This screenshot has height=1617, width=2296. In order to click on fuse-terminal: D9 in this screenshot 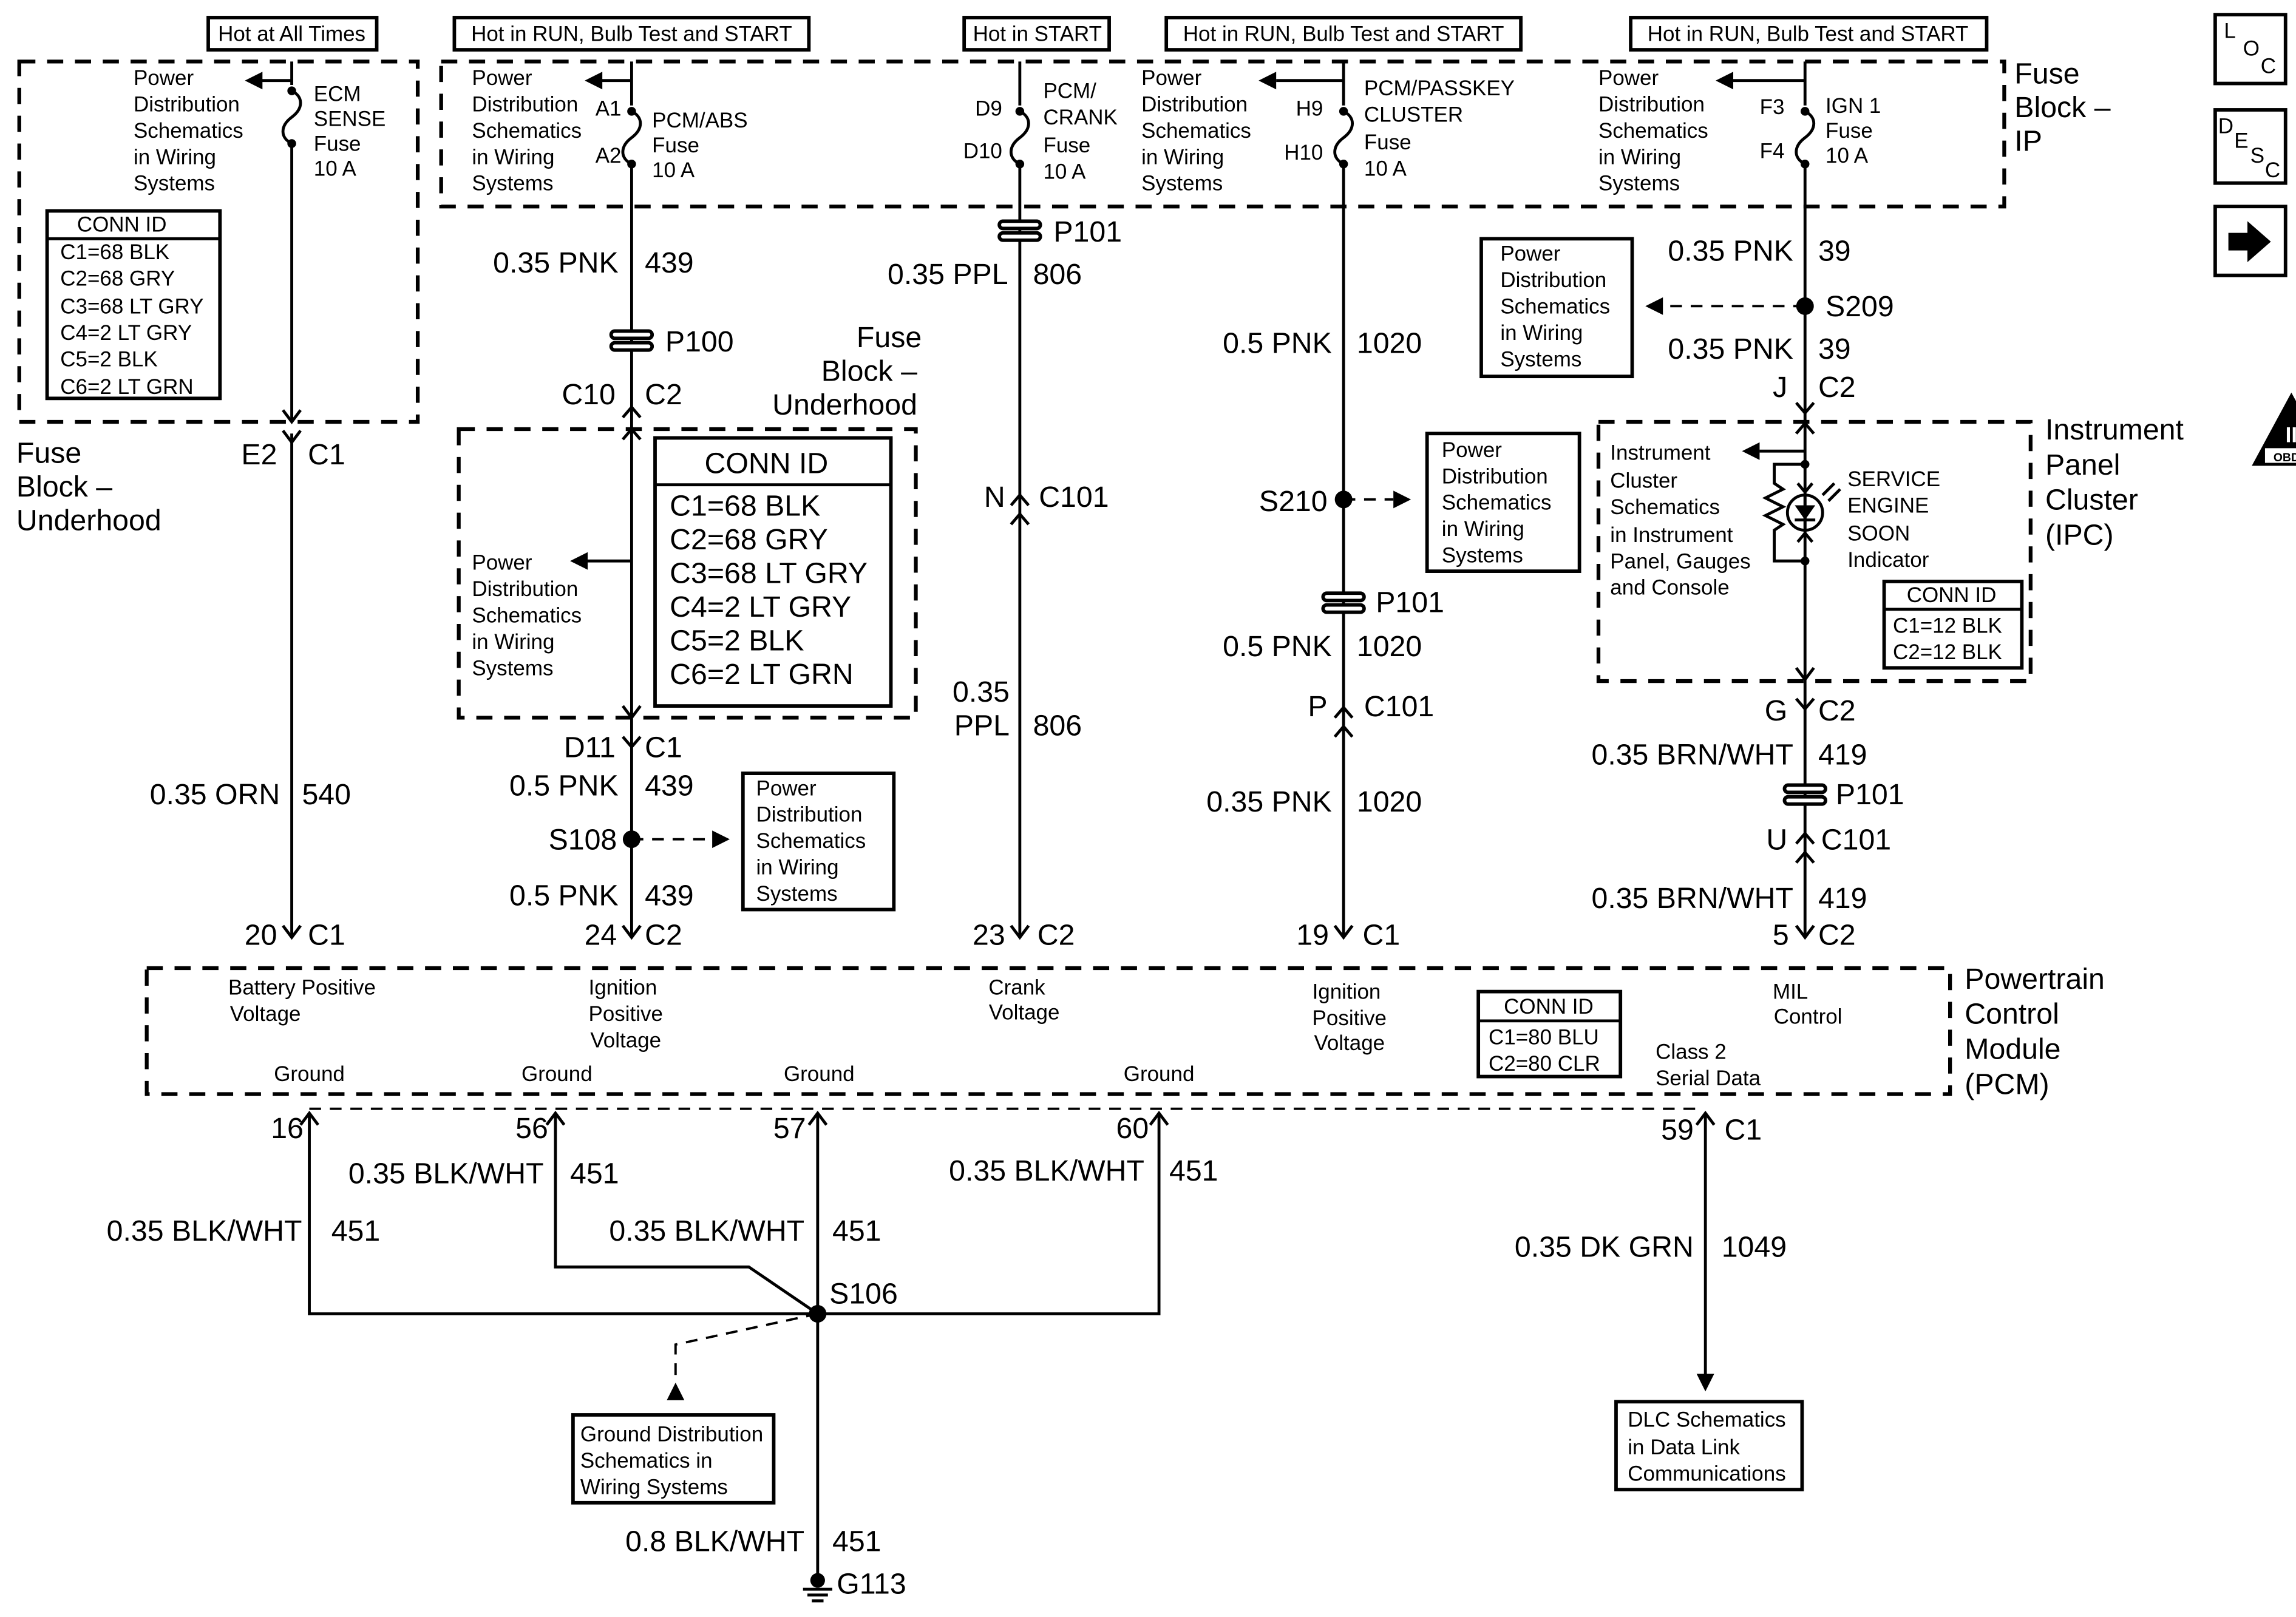, I will do `click(988, 109)`.